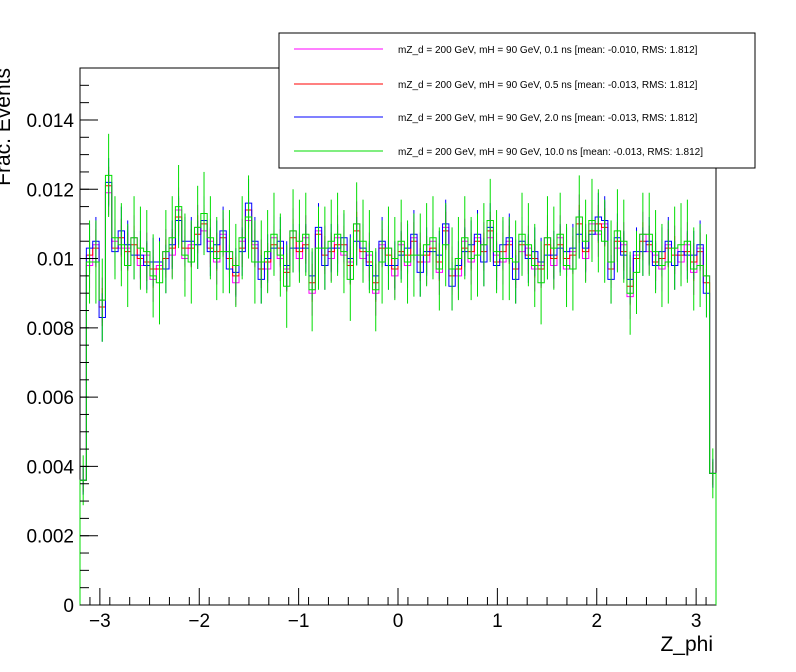 The height and width of the screenshot is (672, 796). I want to click on y-tick-label: 0, so click(68, 606).